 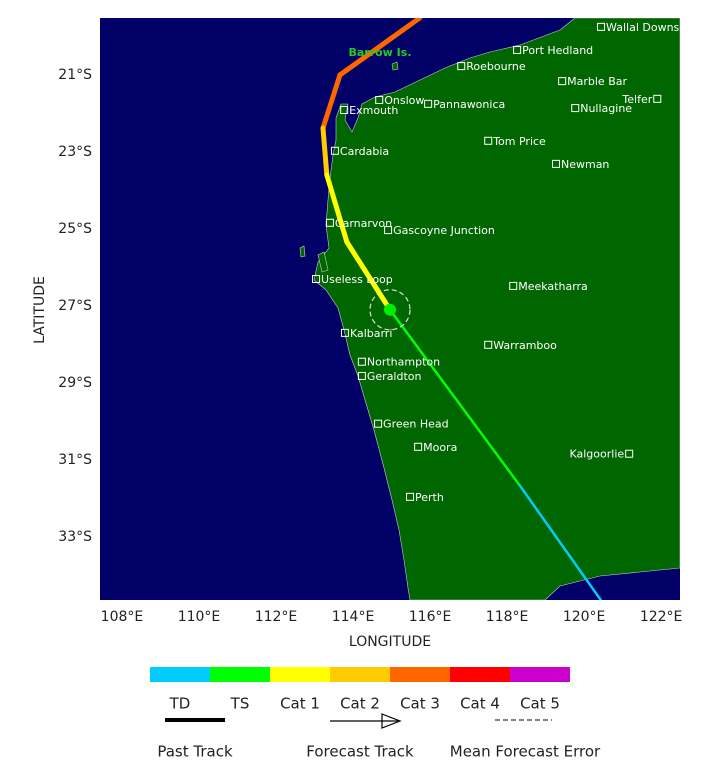 I want to click on place-label: Wallal Downs, so click(x=642, y=27).